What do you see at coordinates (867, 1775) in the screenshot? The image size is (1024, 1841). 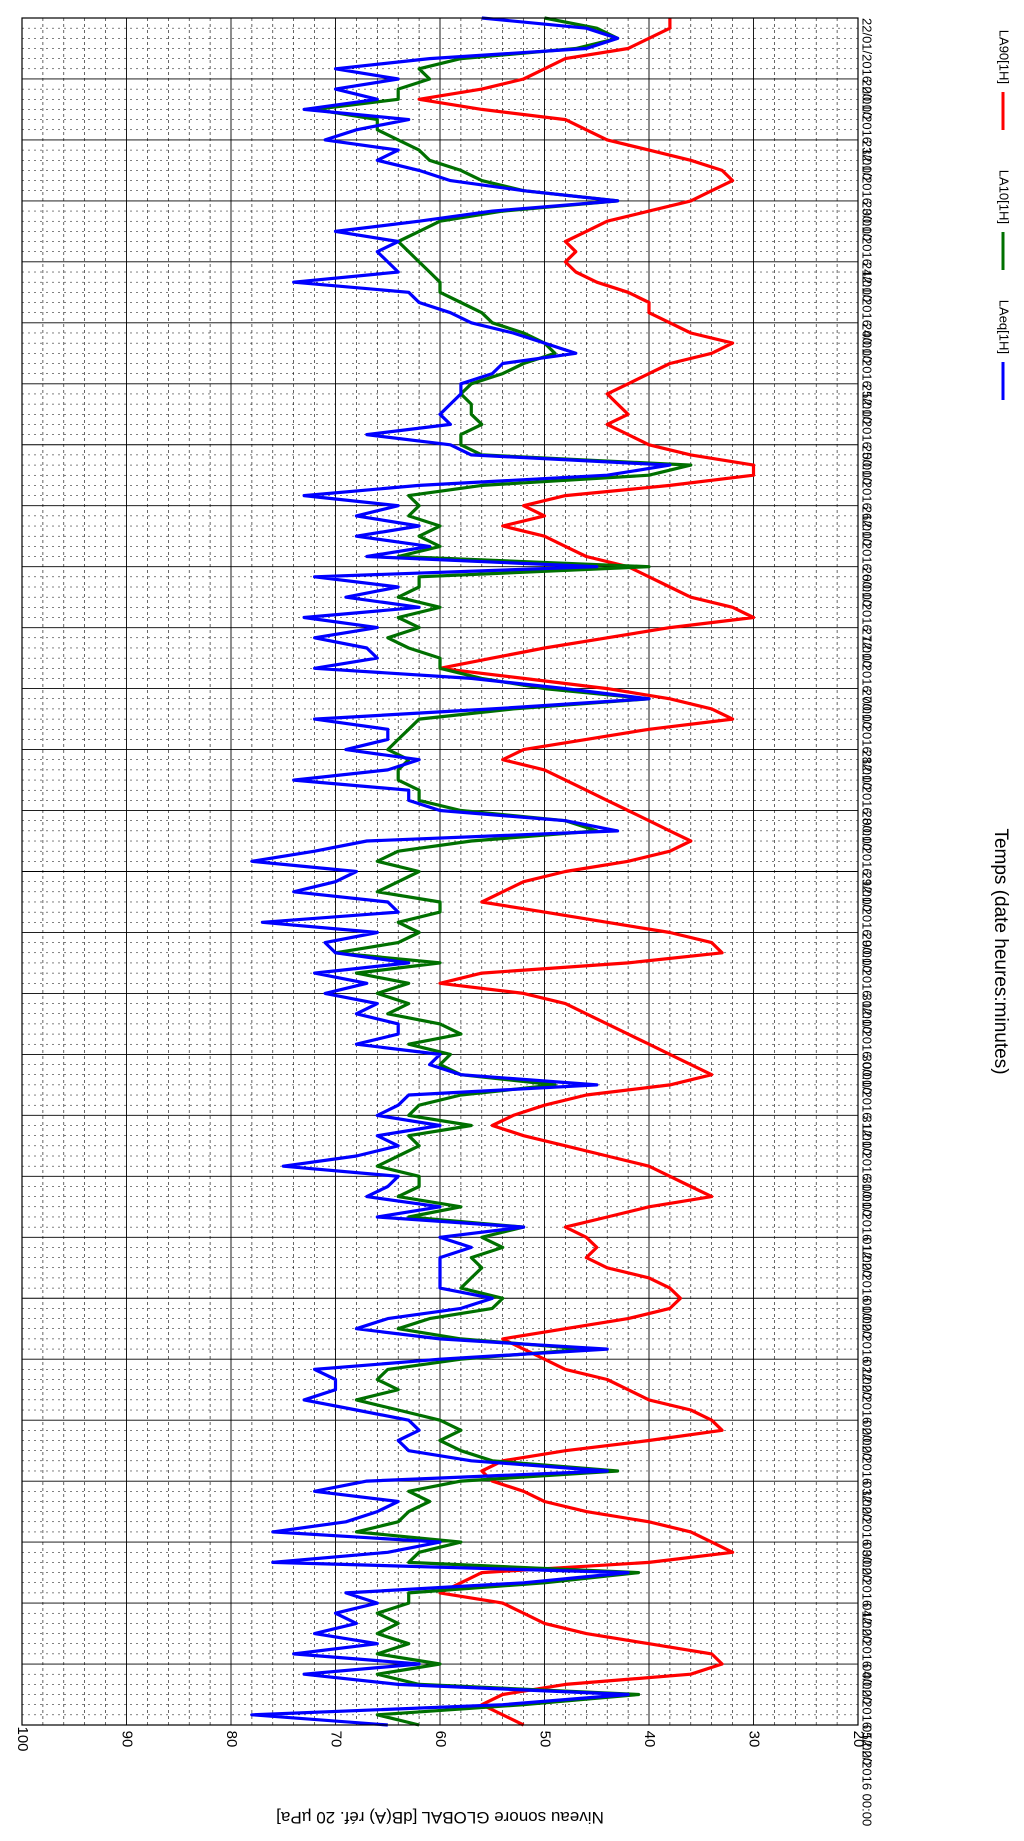 I see `x-tick-label: 05/02/2016 00:00` at bounding box center [867, 1775].